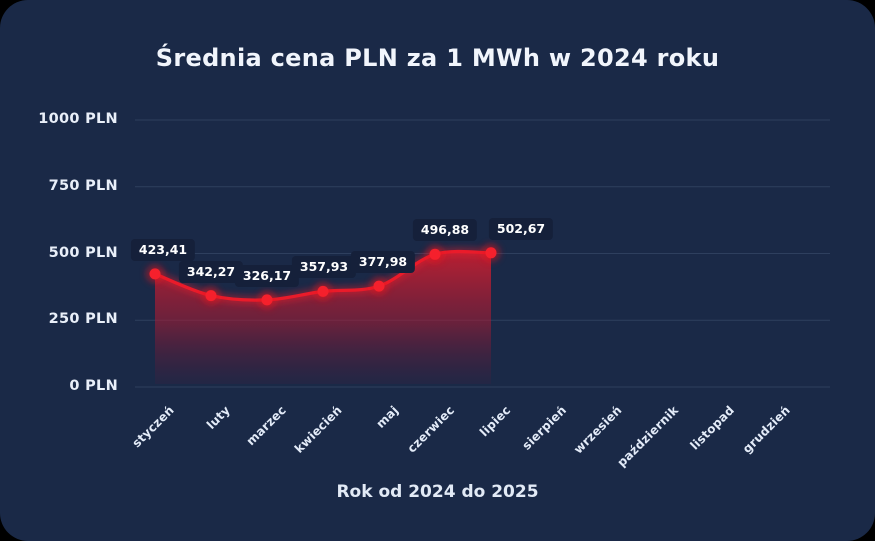 The image size is (875, 541). What do you see at coordinates (445, 230) in the screenshot?
I see `data-point-value-badge: 496,88` at bounding box center [445, 230].